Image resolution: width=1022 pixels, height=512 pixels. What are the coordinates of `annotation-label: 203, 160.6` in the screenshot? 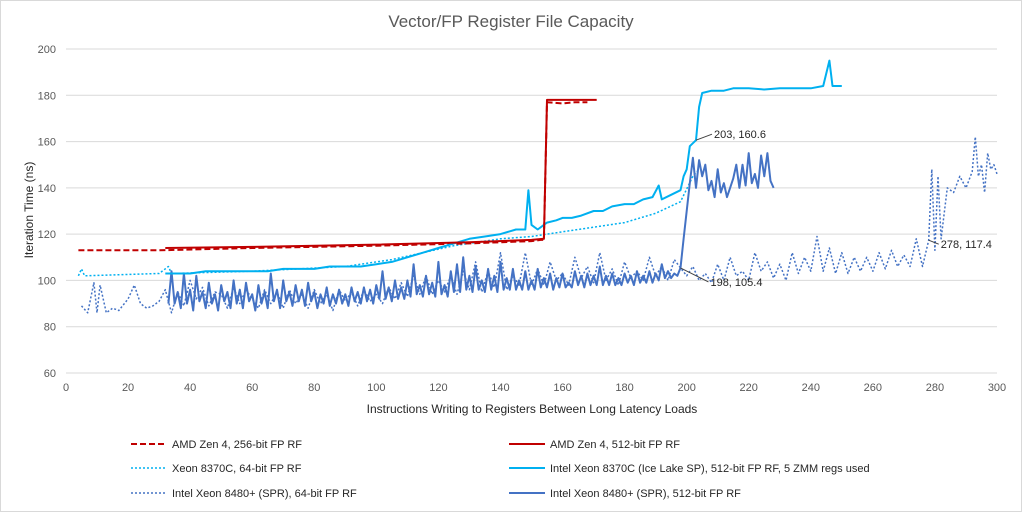 It's located at (740, 135).